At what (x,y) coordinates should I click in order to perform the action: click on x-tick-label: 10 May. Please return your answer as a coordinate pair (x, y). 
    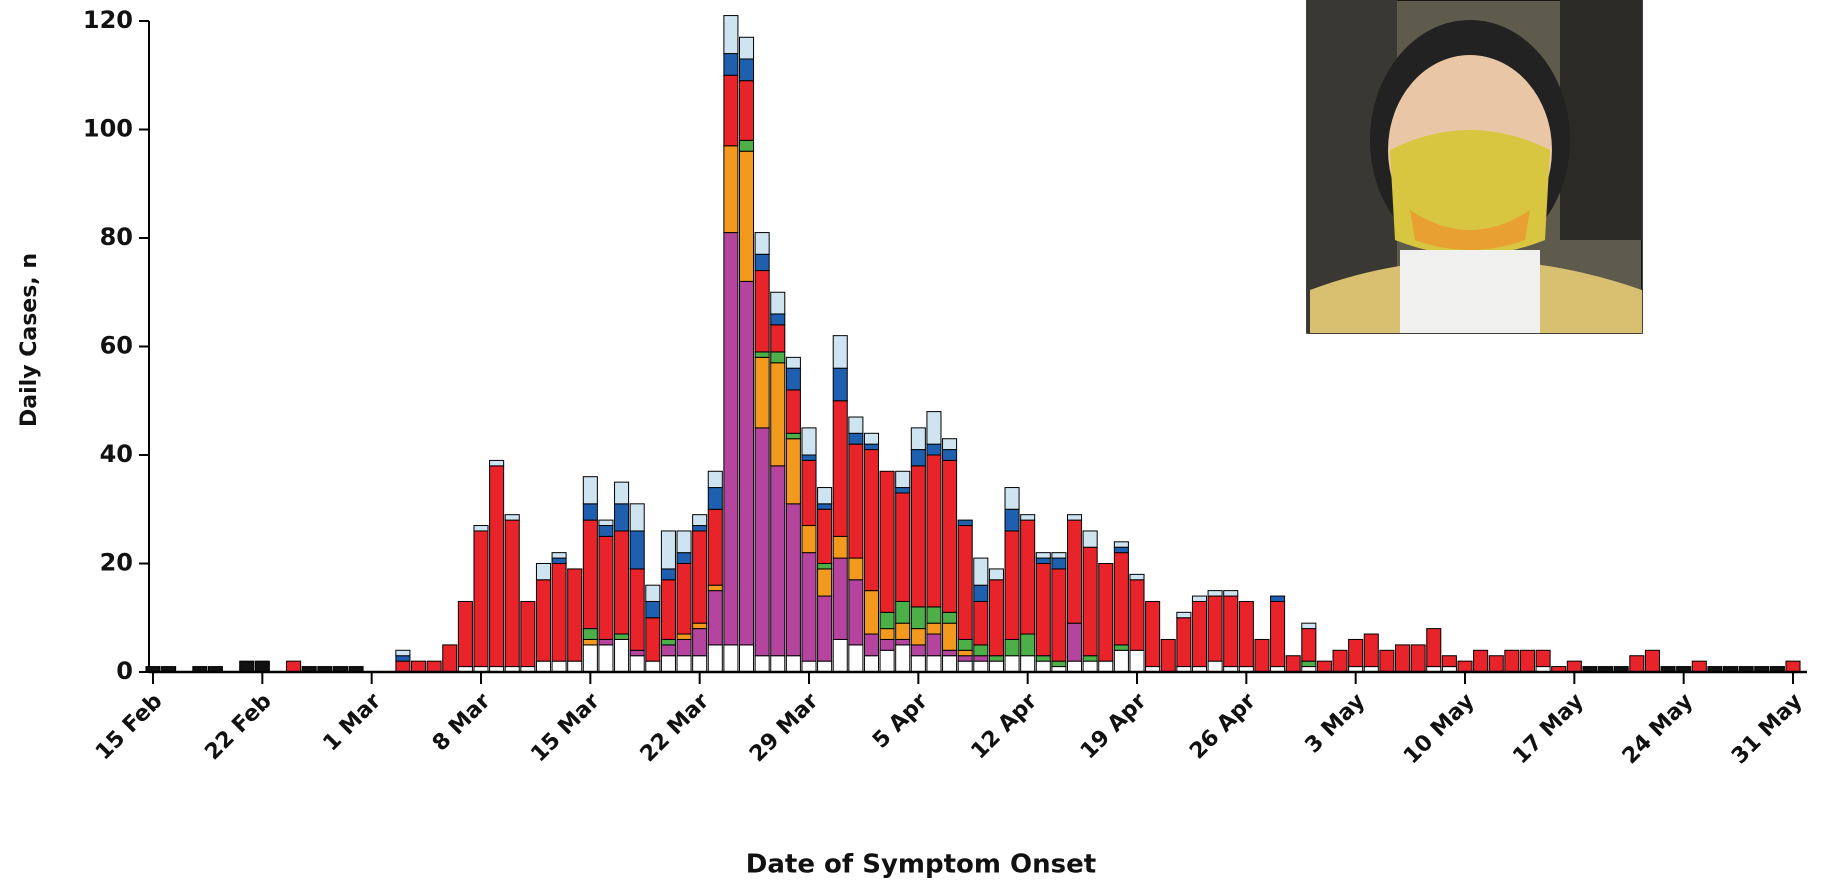
    Looking at the image, I should click on (1439, 729).